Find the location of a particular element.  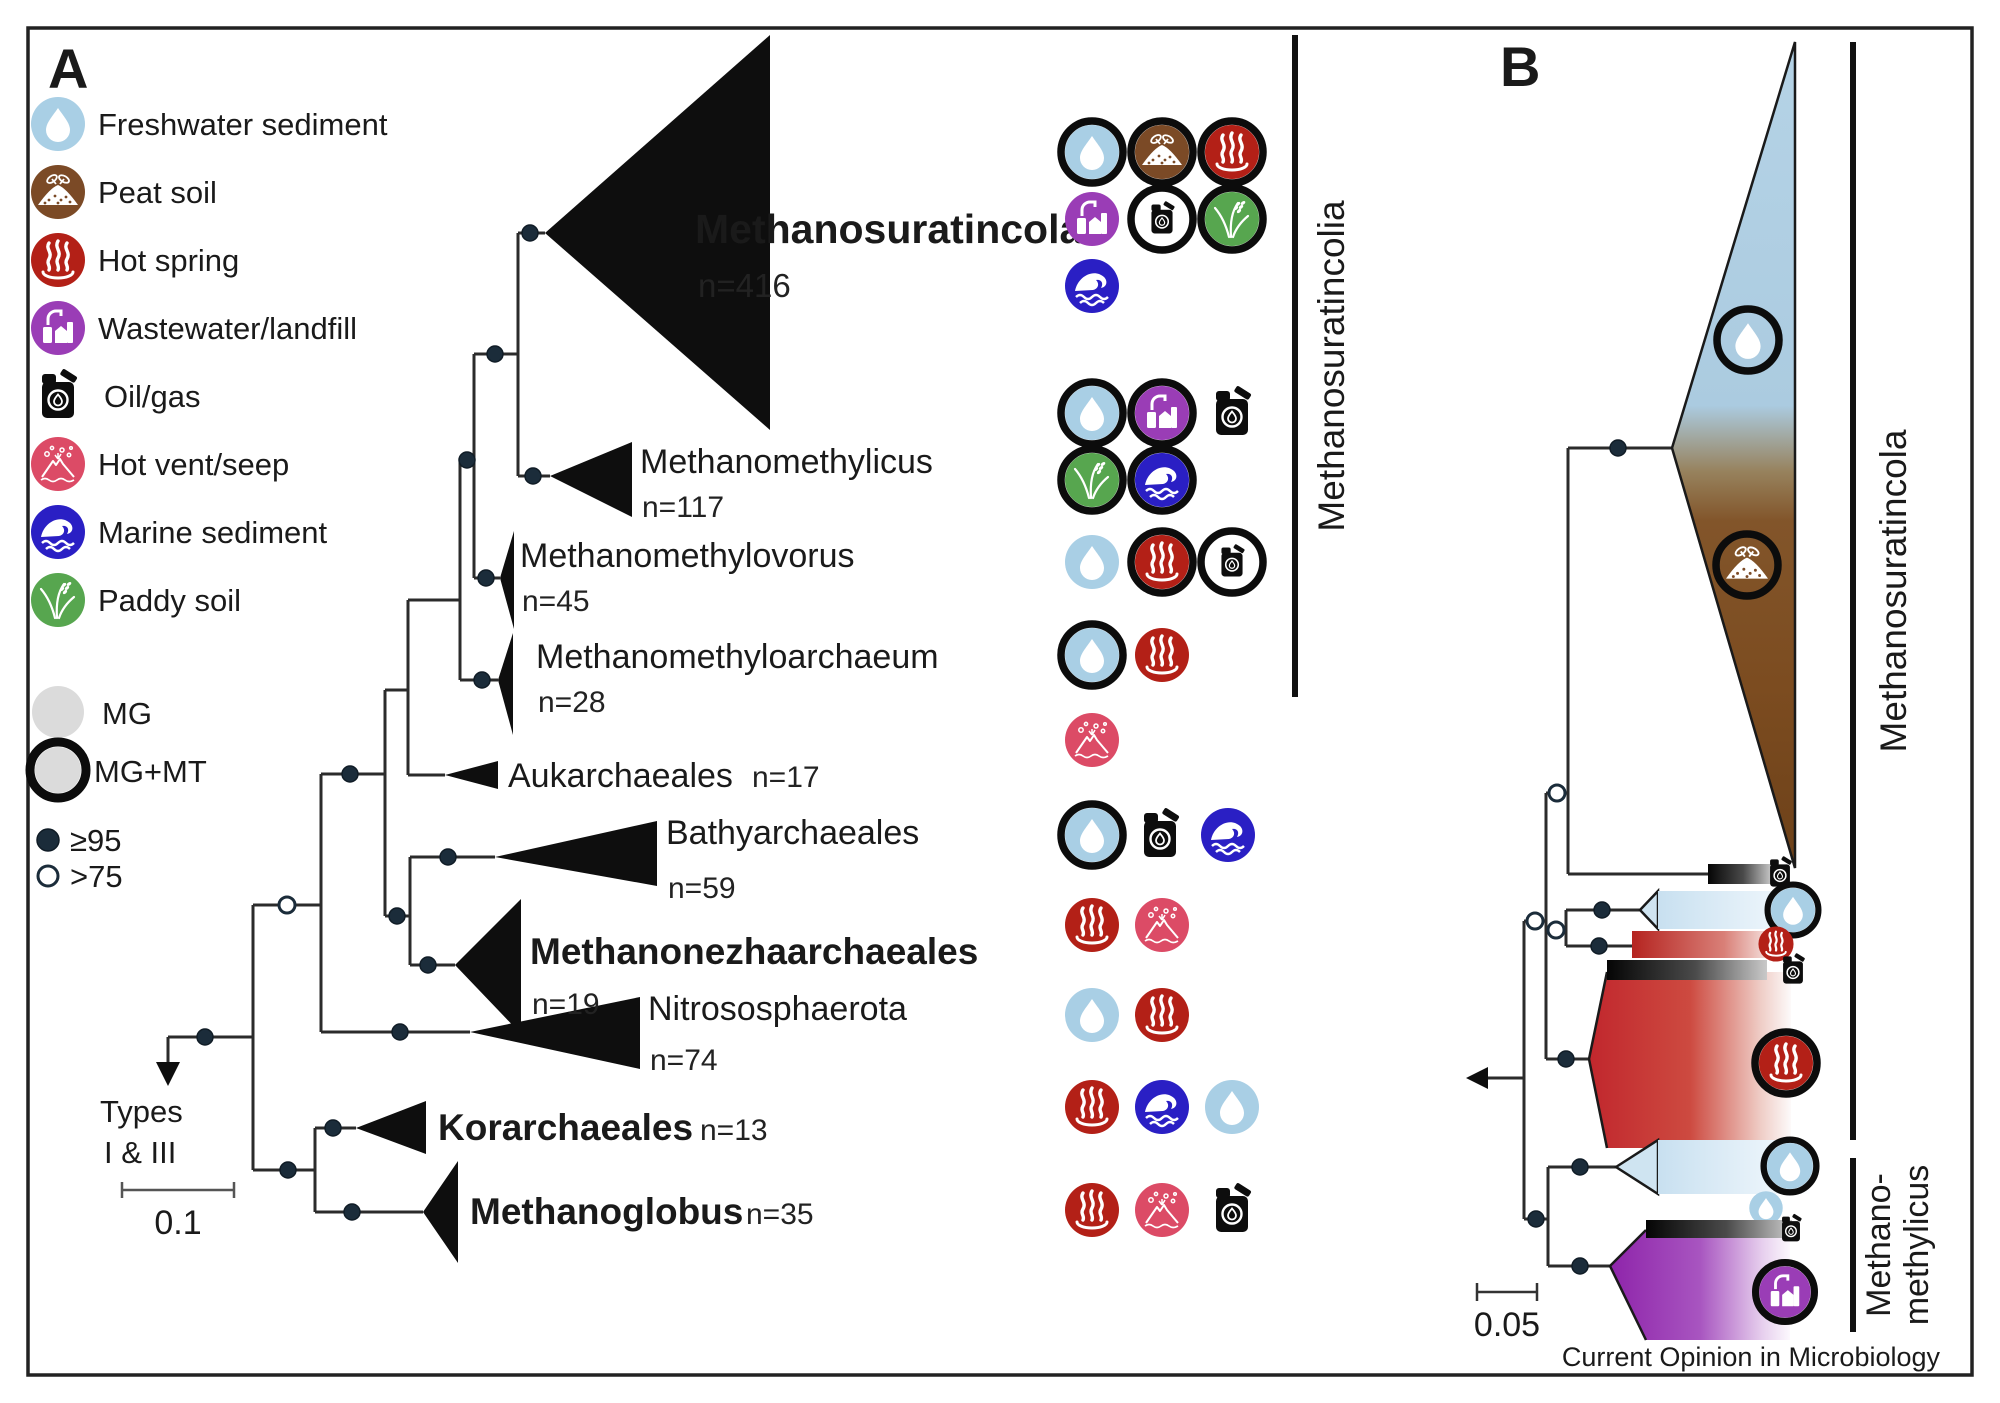

filled-node-icon is located at coordinates (48, 840).